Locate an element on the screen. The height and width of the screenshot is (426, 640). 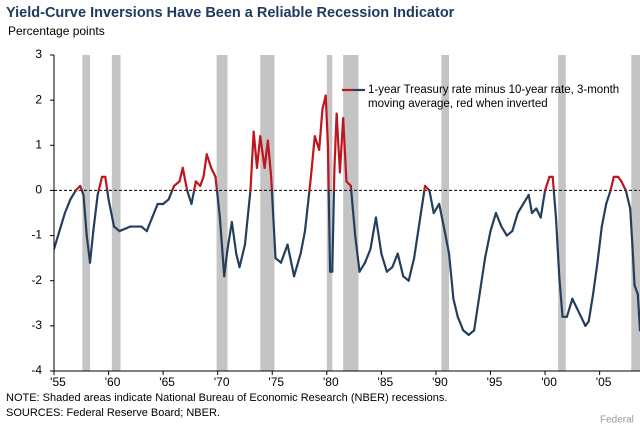
y-tick-label: -1 is located at coordinates (36, 235).